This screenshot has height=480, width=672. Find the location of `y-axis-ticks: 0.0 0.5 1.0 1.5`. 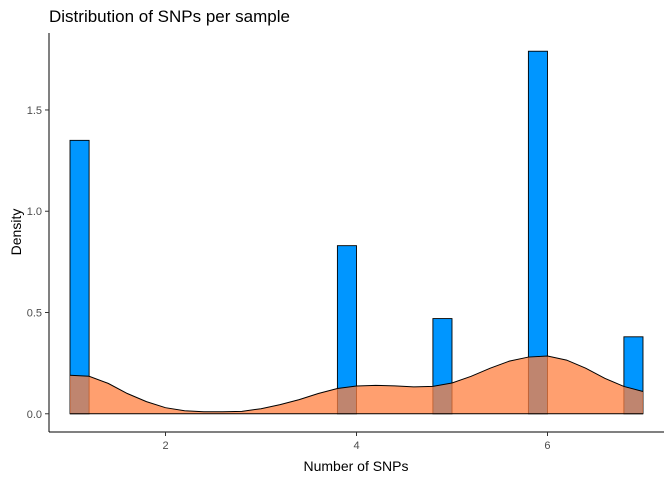

y-axis-ticks: 0.0 0.5 1.0 1.5 is located at coordinates (38, 263).